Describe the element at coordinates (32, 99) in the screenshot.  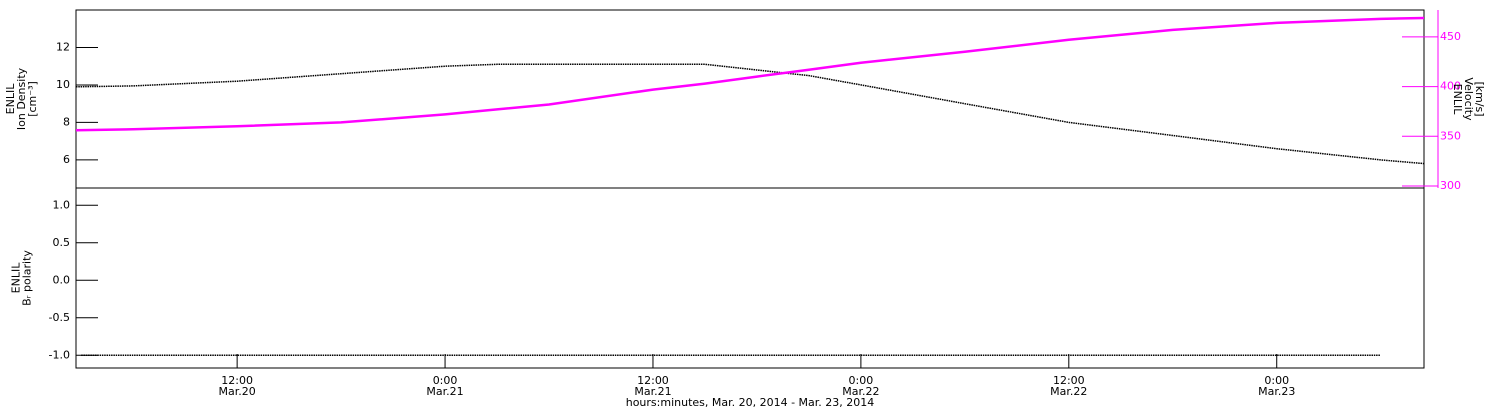
I see `y-axis-label: [cm⁻³]` at that location.